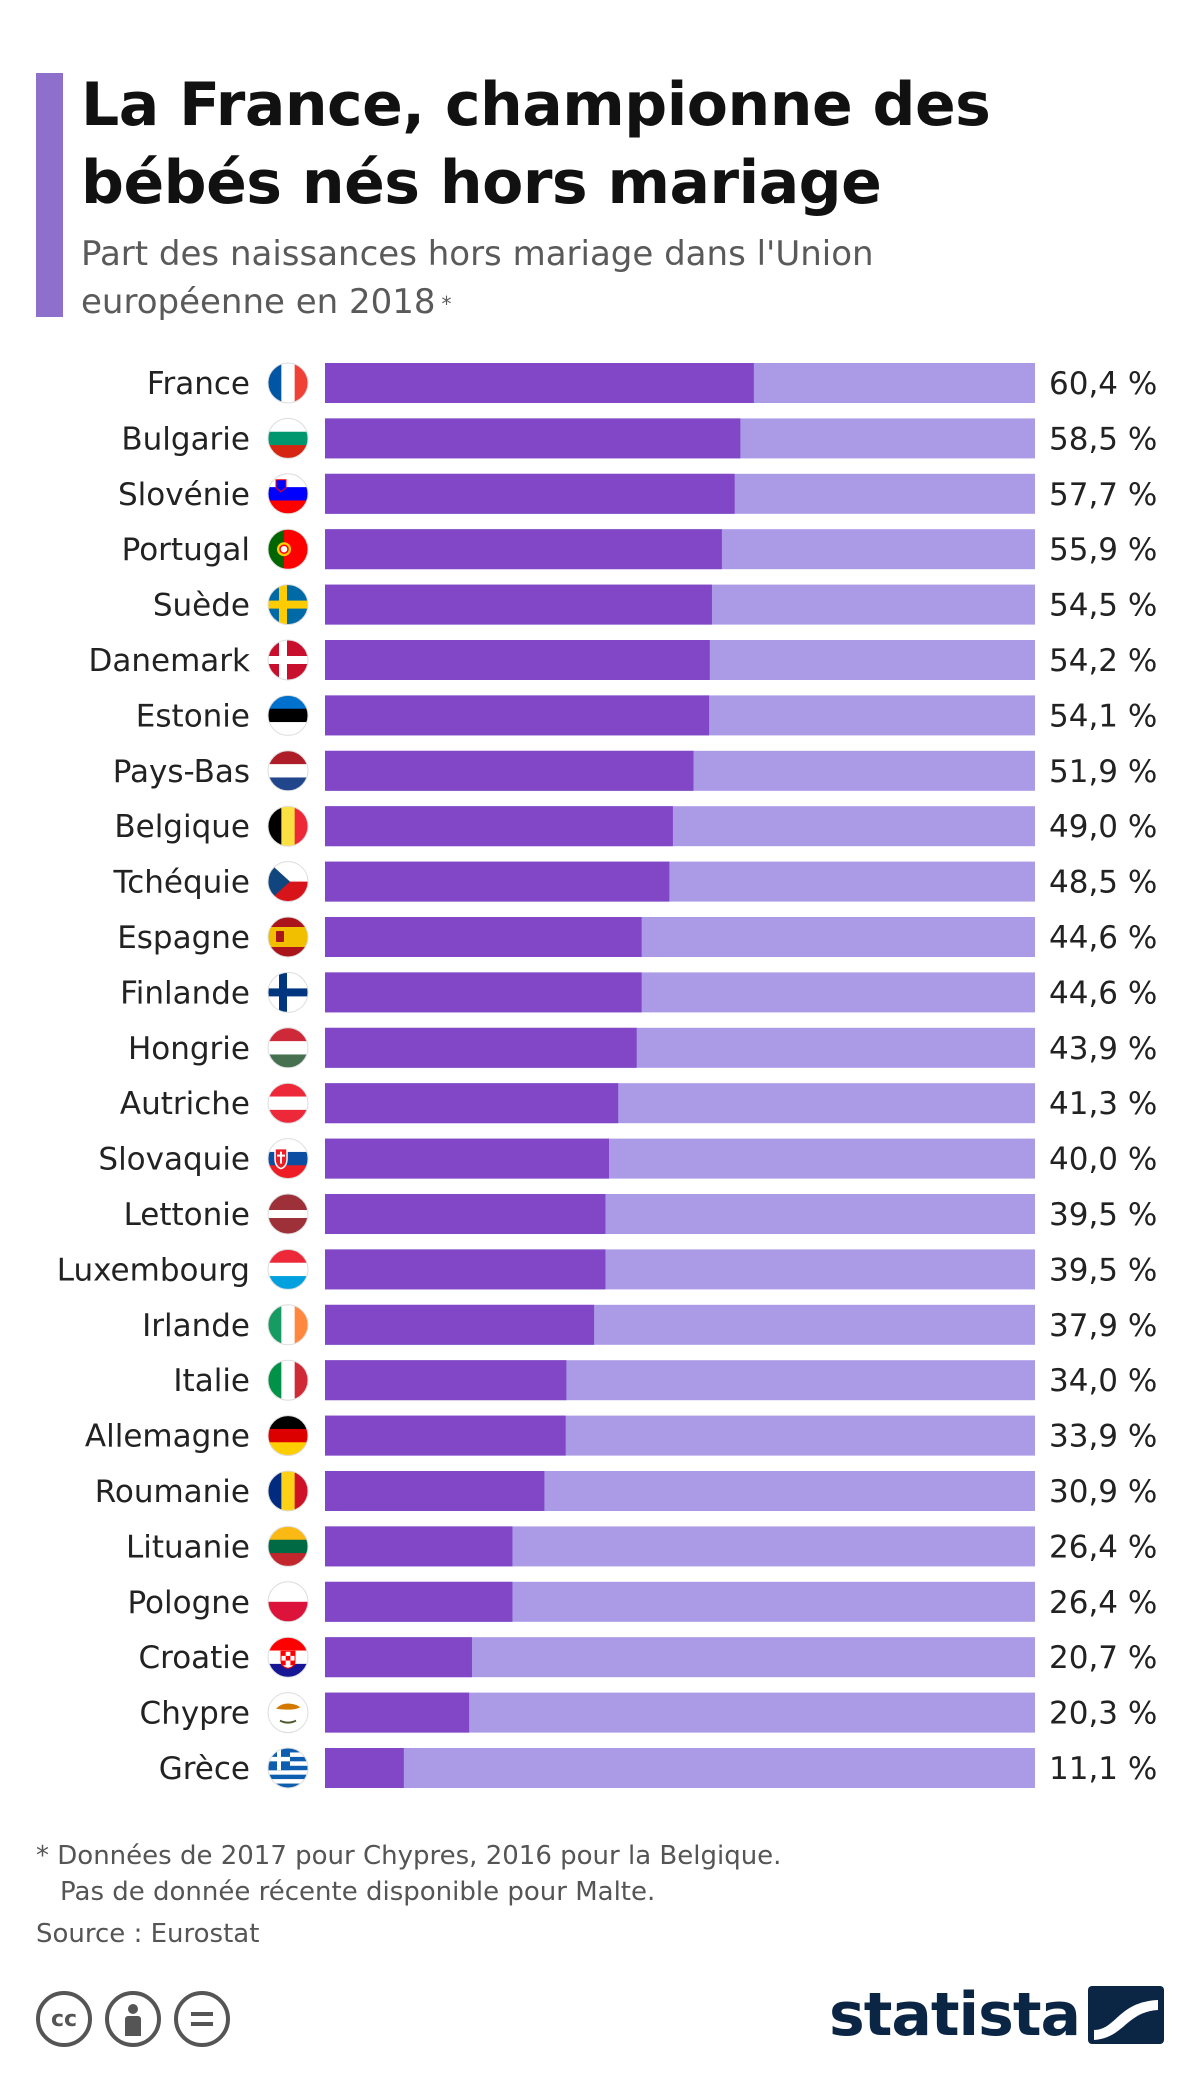  I want to click on france-flag-icon, so click(288, 383).